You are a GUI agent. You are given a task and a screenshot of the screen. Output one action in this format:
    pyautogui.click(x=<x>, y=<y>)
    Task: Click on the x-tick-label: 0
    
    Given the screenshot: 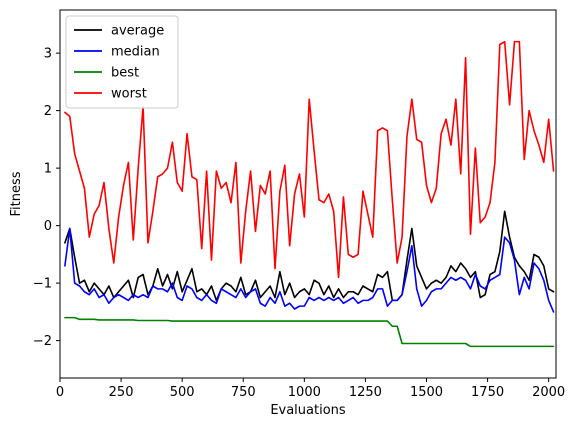 What is the action you would take?
    pyautogui.click(x=60, y=392)
    